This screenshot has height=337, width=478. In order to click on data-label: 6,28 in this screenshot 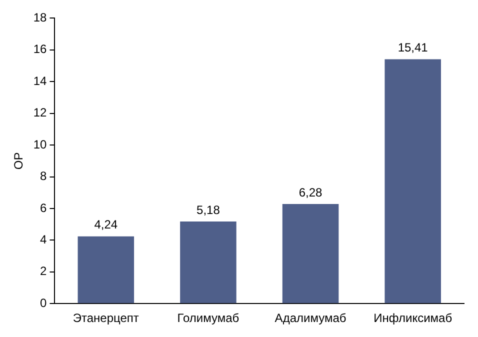, I will do `click(310, 192)`.